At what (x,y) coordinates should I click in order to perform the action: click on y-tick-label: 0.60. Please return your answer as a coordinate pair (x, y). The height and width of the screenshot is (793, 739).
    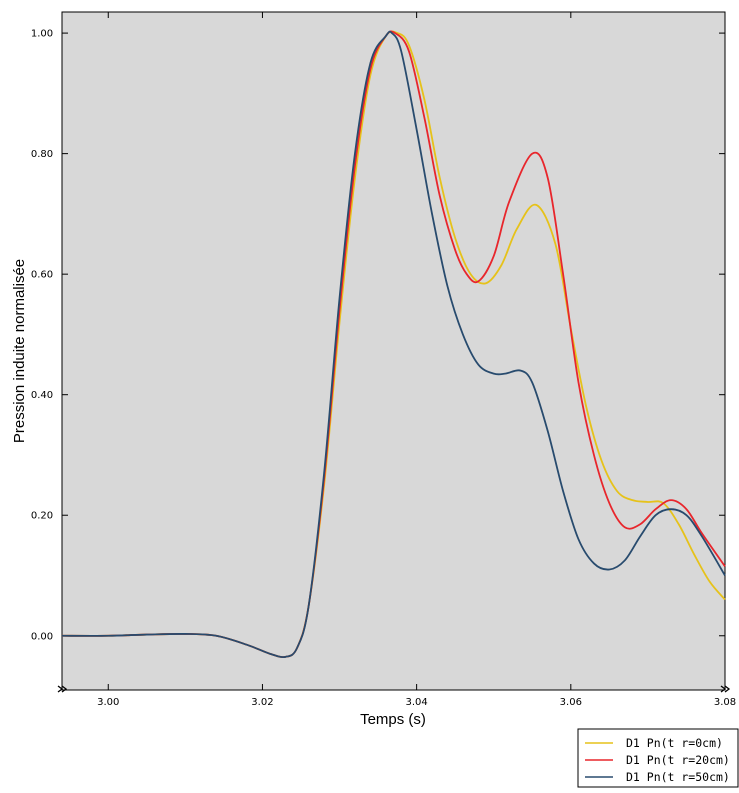
    Looking at the image, I should click on (42, 275).